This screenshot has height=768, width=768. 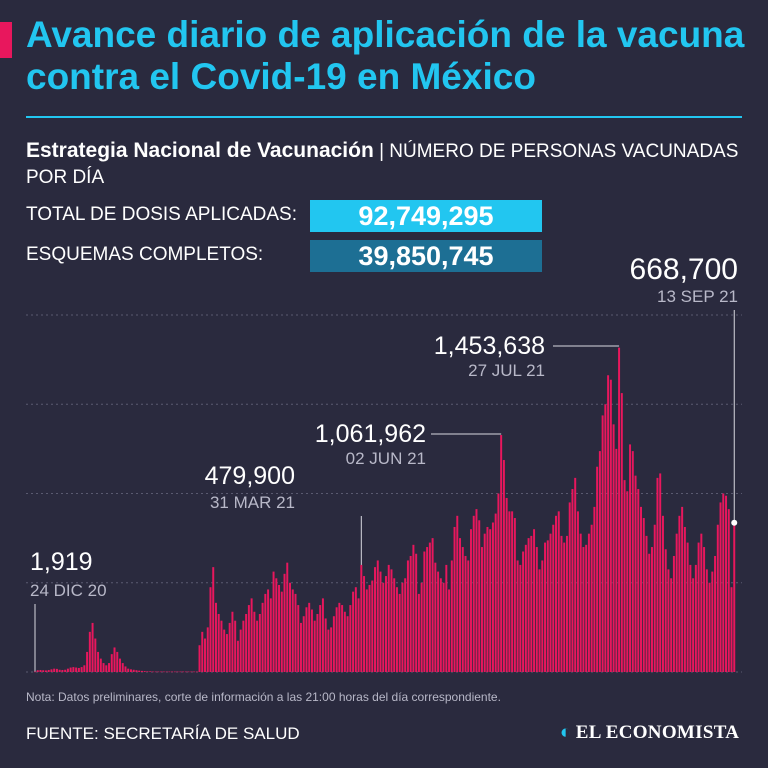 I want to click on logo-icon: ◐, so click(x=566, y=732).